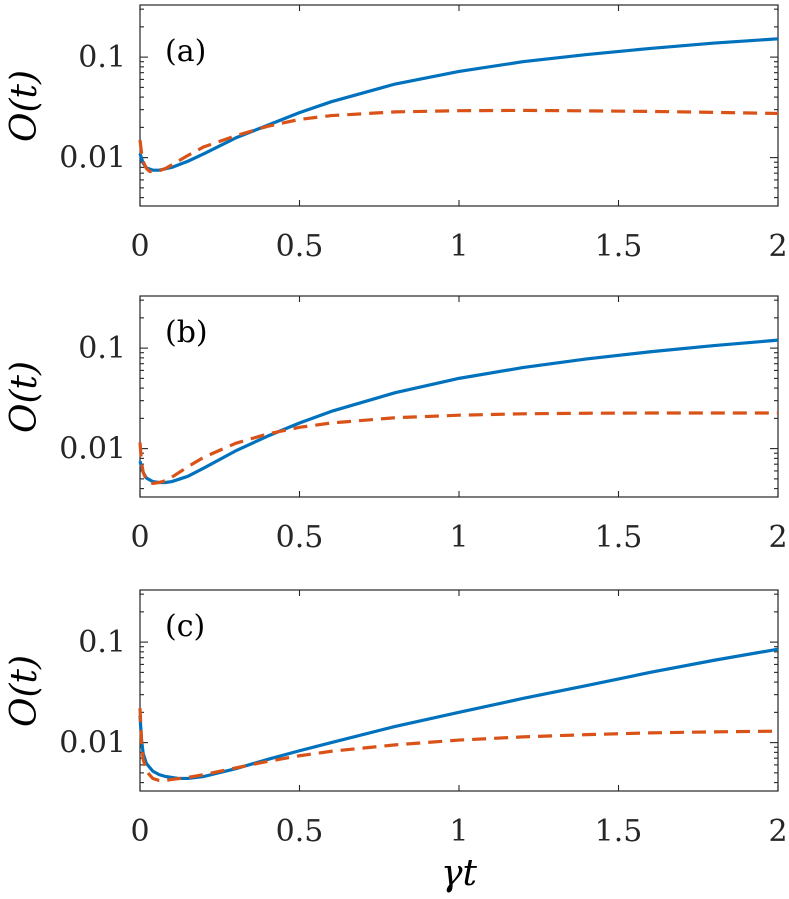 This screenshot has width=789, height=899. I want to click on y-axis-label-b: O(t), so click(24, 397).